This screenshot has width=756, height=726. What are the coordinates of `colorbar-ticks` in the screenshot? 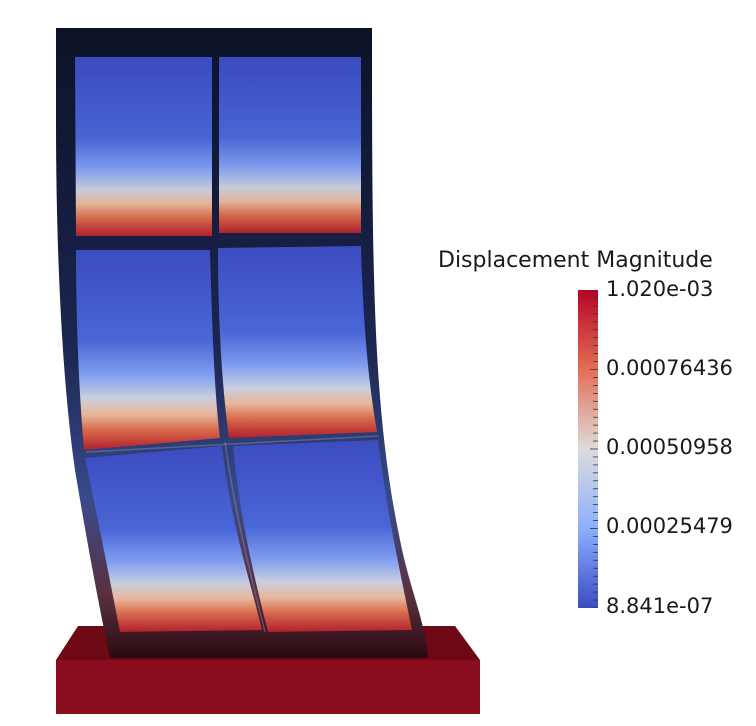 It's located at (594, 449).